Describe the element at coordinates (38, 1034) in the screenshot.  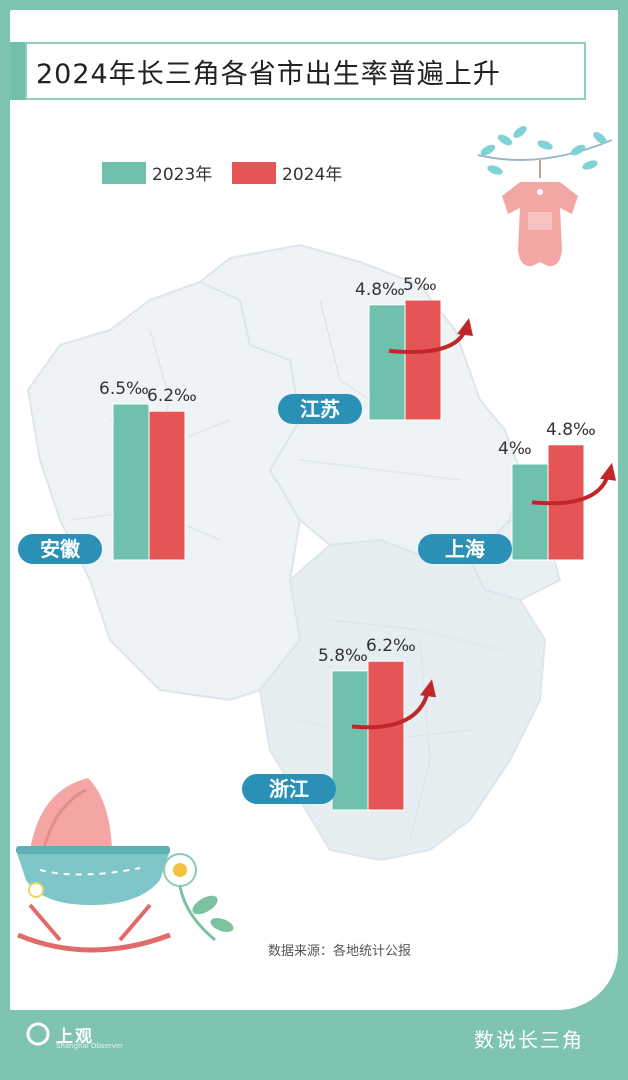
I see `brand-logo-icon` at that location.